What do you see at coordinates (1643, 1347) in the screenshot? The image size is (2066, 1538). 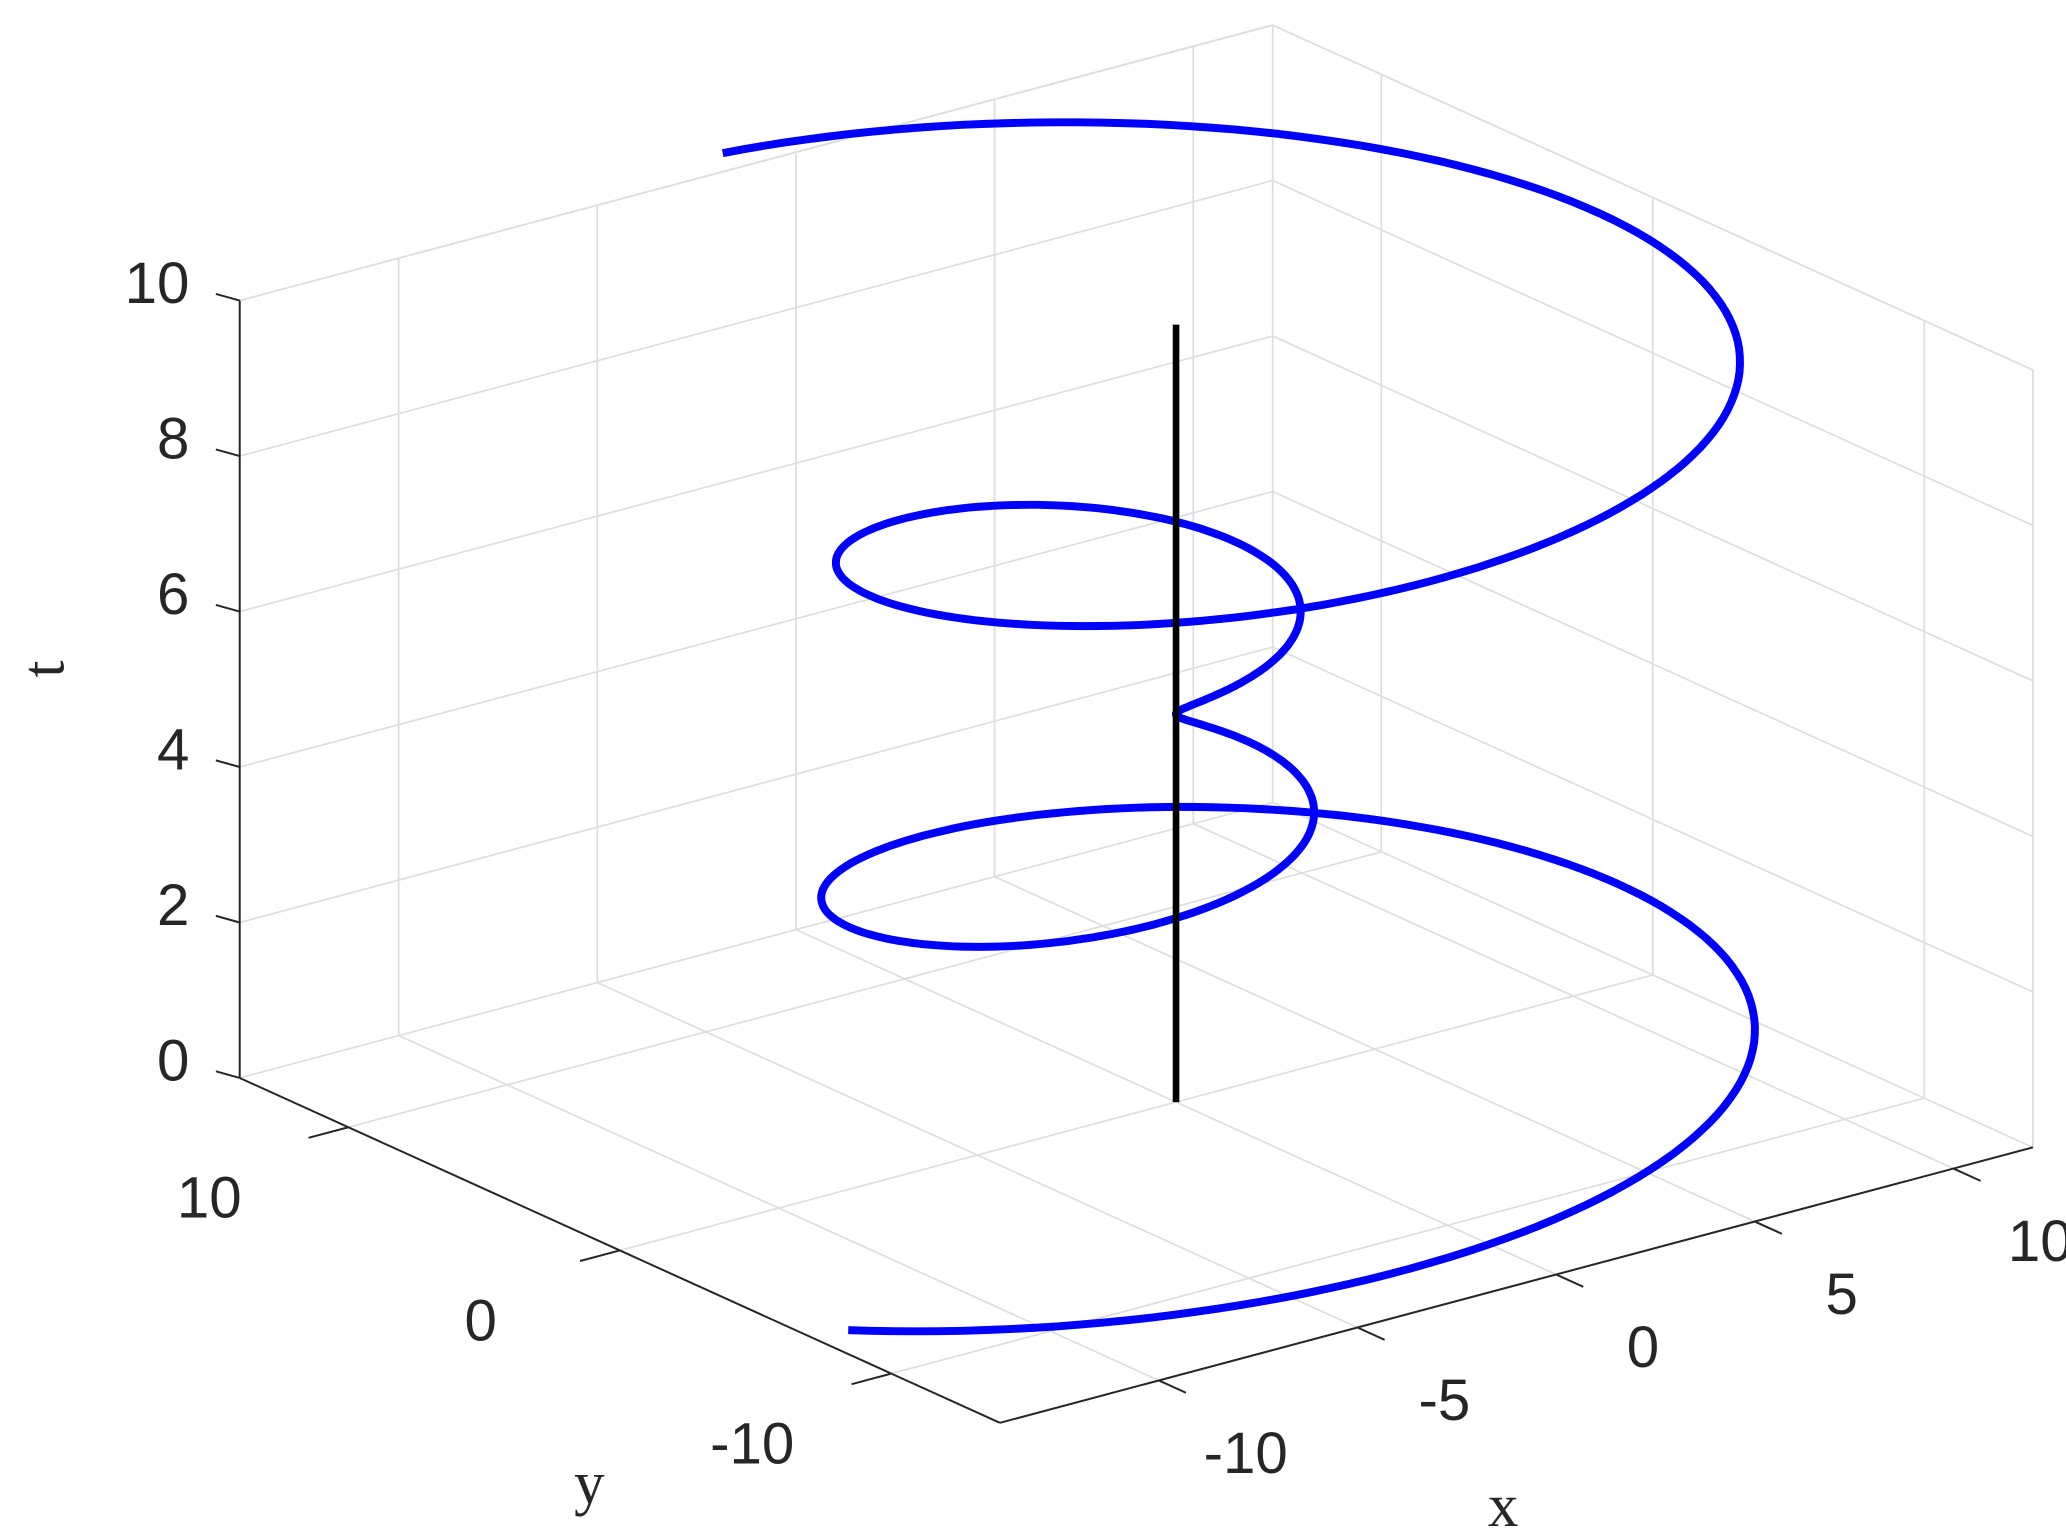 I see `x-tick-label: 0` at bounding box center [1643, 1347].